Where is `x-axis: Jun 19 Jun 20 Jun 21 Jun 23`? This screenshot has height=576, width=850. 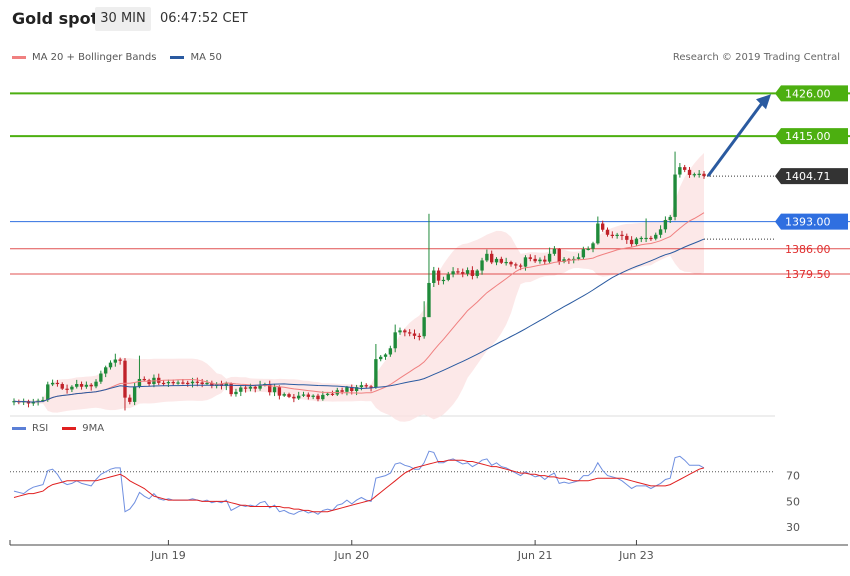
x-axis: Jun 19 Jun 20 Jun 21 Jun 23 is located at coordinates (428, 551).